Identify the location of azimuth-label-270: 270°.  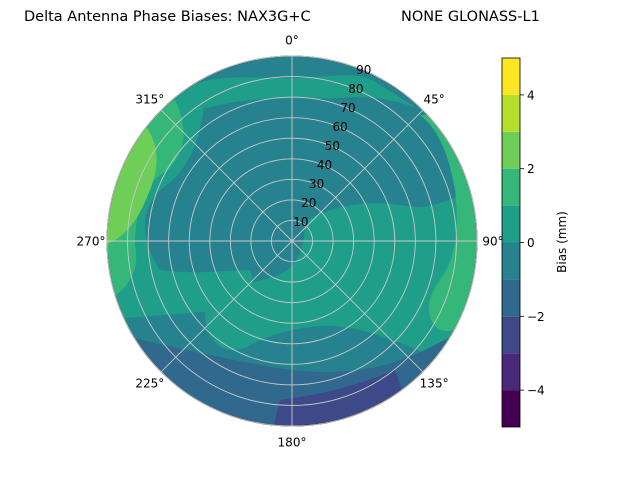
(91, 242).